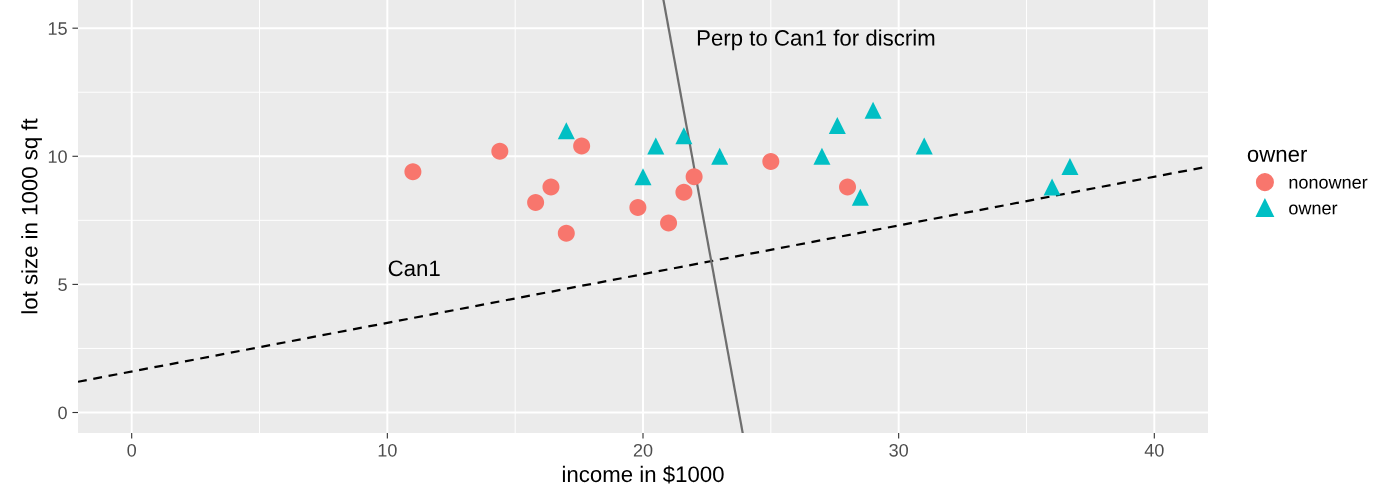 Image resolution: width=1400 pixels, height=495 pixels. What do you see at coordinates (1328, 183) in the screenshot?
I see `legend-label: nonowner` at bounding box center [1328, 183].